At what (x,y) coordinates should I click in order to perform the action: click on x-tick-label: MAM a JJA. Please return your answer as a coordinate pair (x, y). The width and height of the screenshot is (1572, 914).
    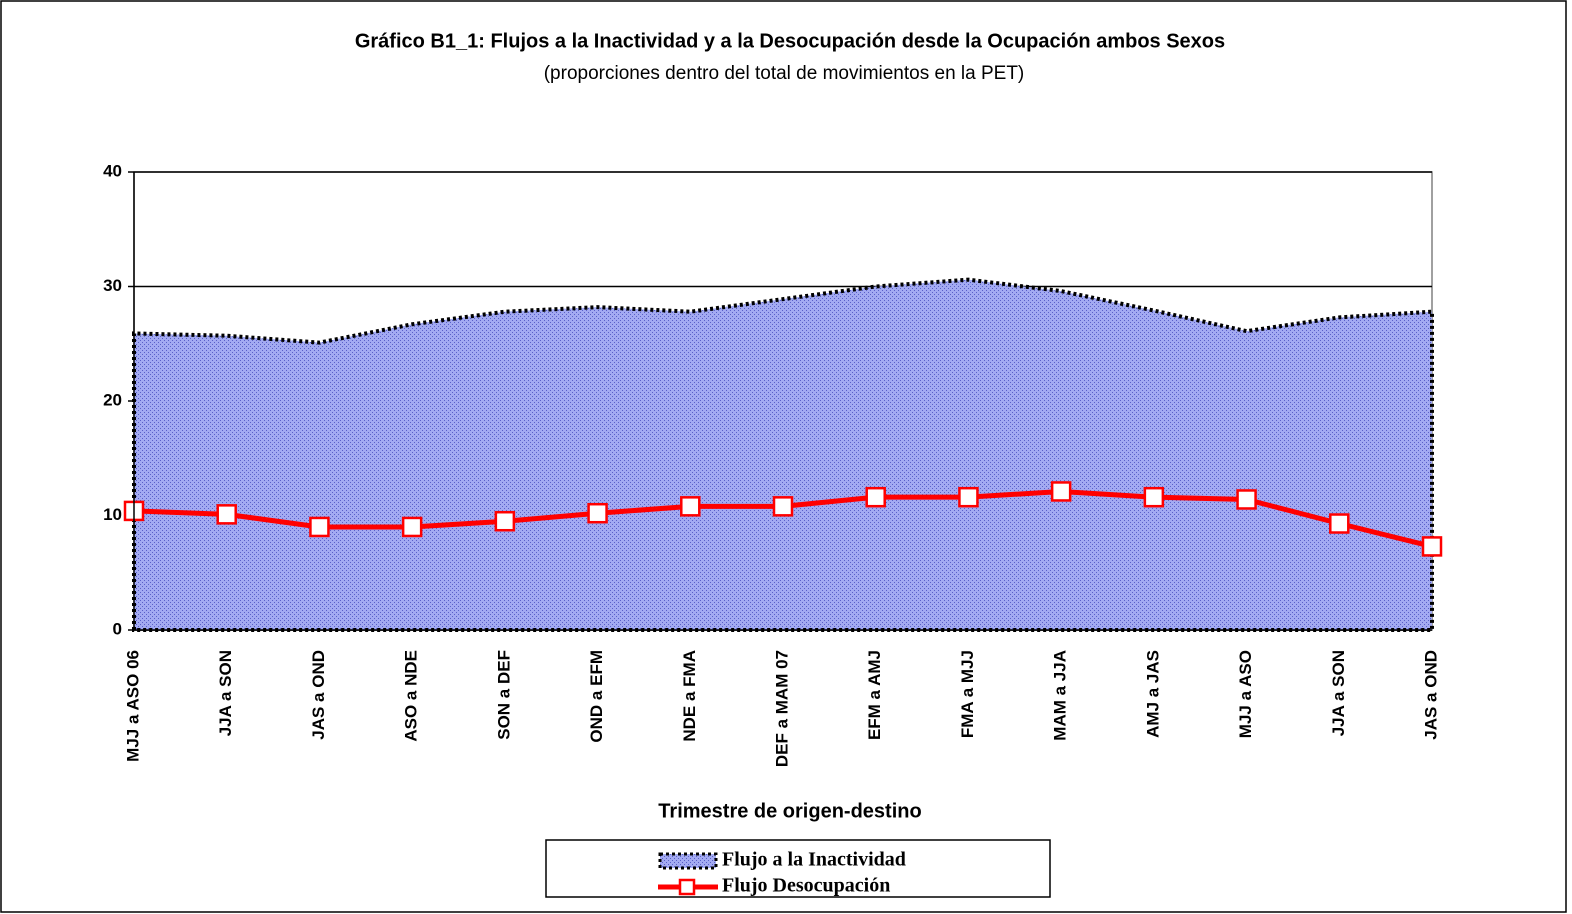
    Looking at the image, I should click on (1060, 695).